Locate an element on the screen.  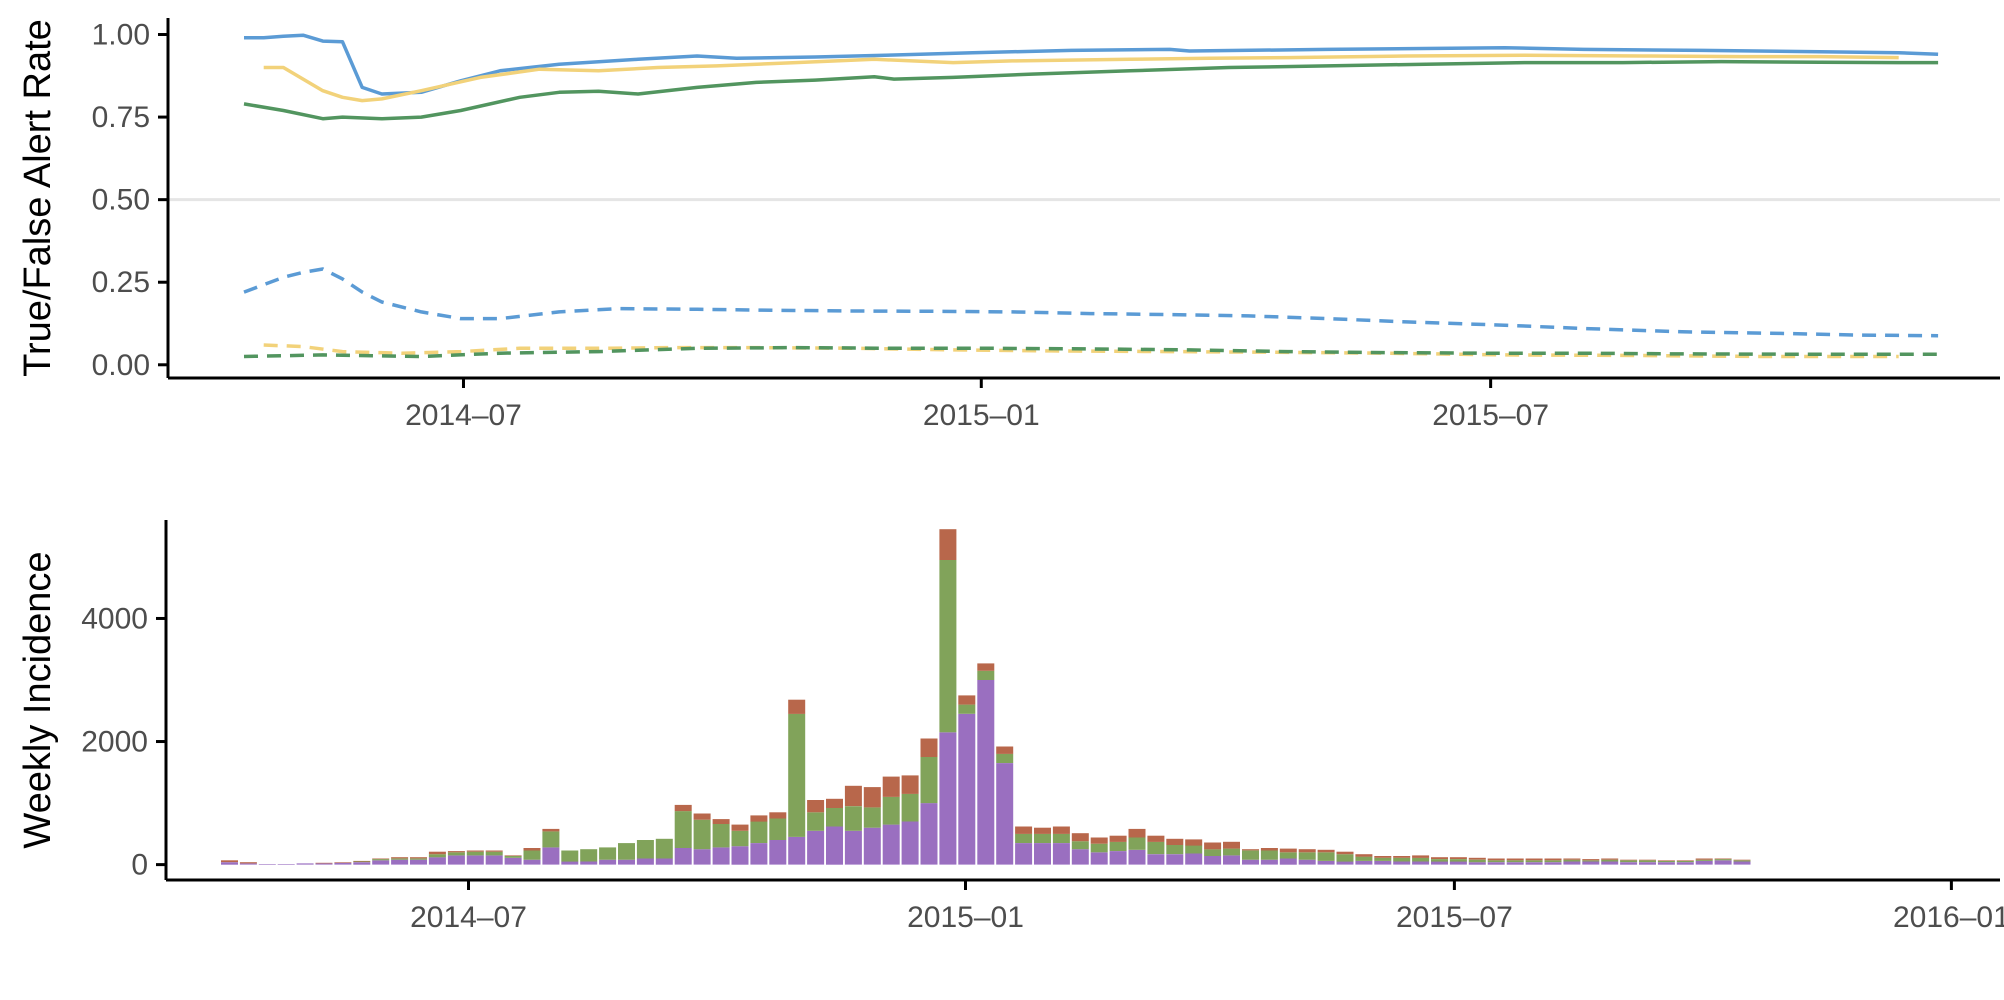
x-tick-label: 2015–01 is located at coordinates (965, 917).